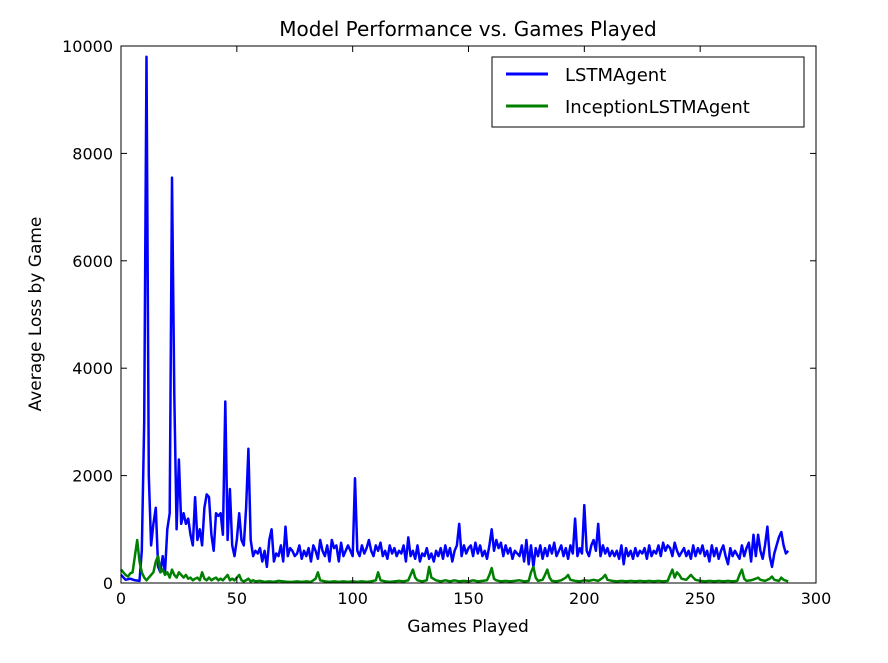 Image resolution: width=888 pixels, height=663 pixels. What do you see at coordinates (92, 368) in the screenshot?
I see `y-tick-label: 4000` at bounding box center [92, 368].